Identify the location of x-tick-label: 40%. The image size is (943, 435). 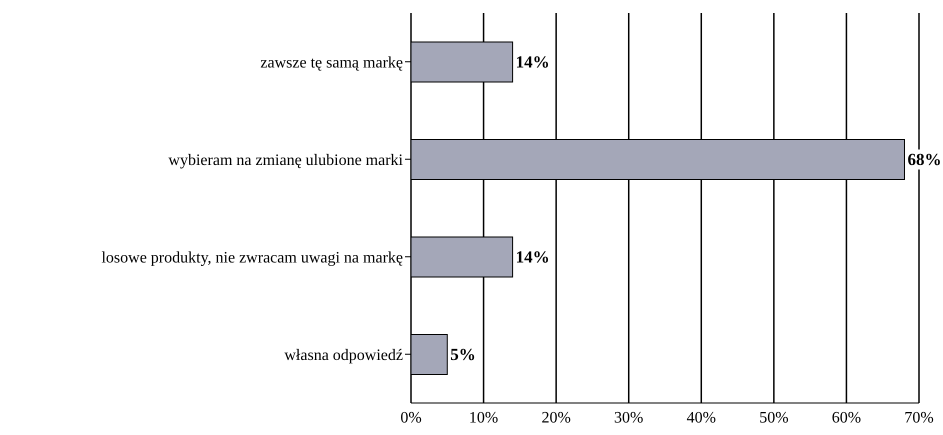
(701, 417).